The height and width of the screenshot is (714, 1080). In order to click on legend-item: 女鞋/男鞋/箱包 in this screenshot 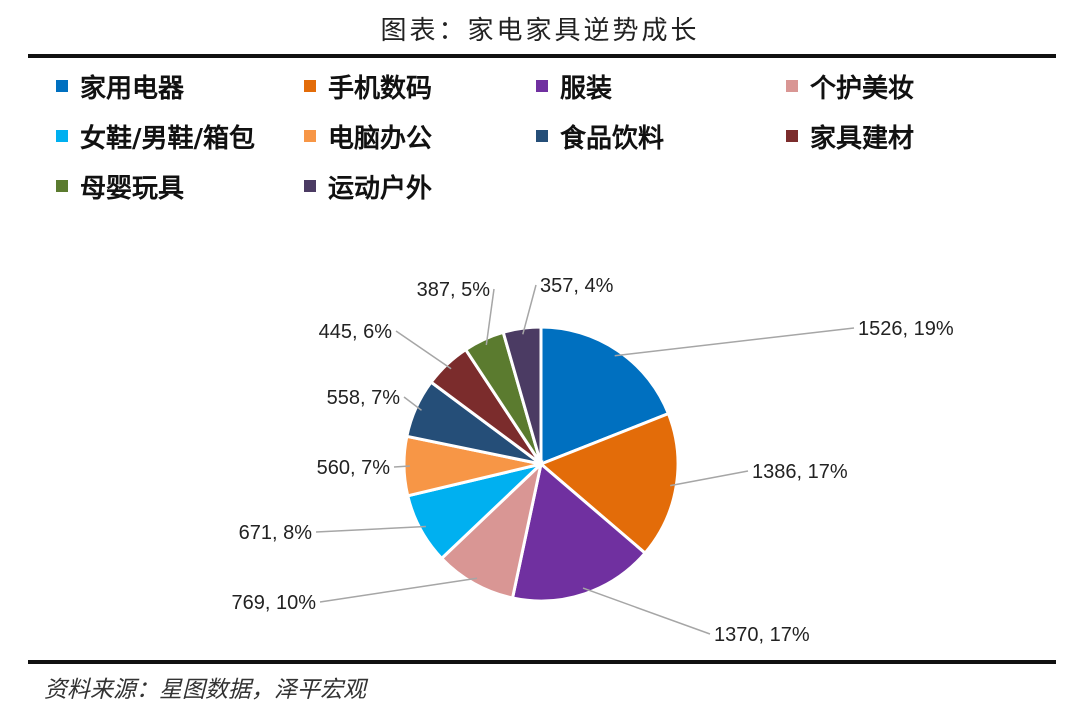, I will do `click(155, 136)`.